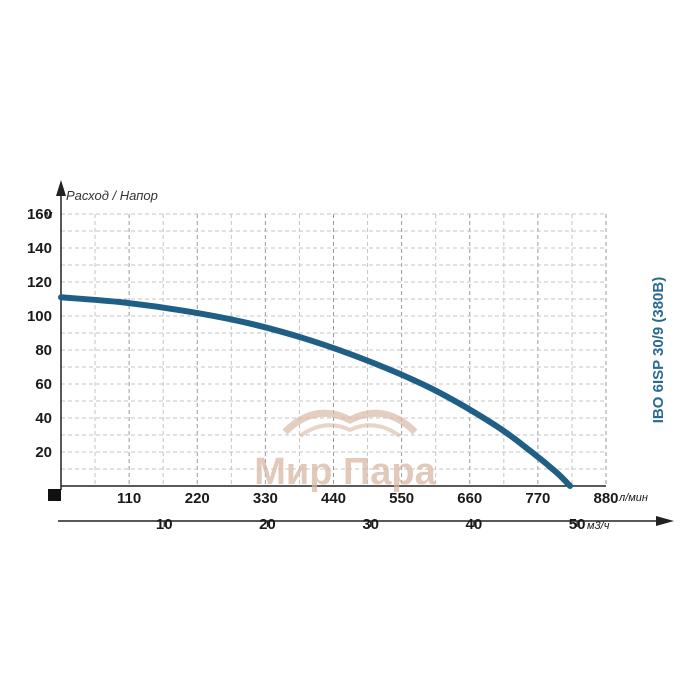  Describe the element at coordinates (537, 498) in the screenshot. I see `x-tick-label: 770` at that location.